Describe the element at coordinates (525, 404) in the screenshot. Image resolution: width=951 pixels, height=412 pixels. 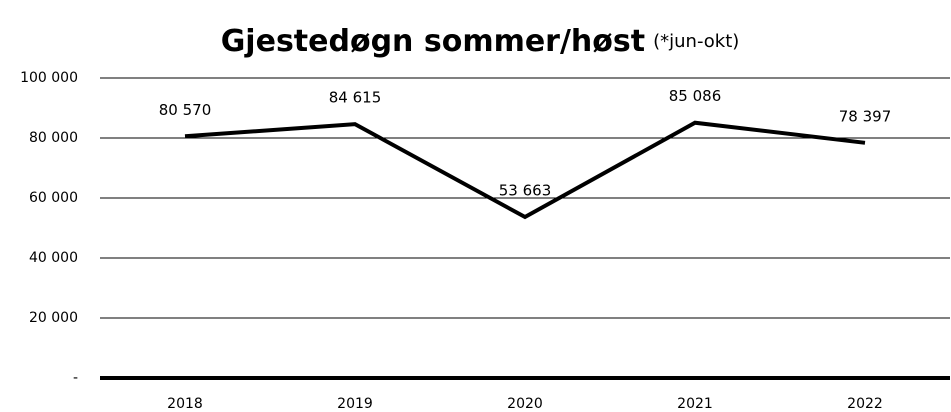
I see `x-tick-label: 2020` at that location.